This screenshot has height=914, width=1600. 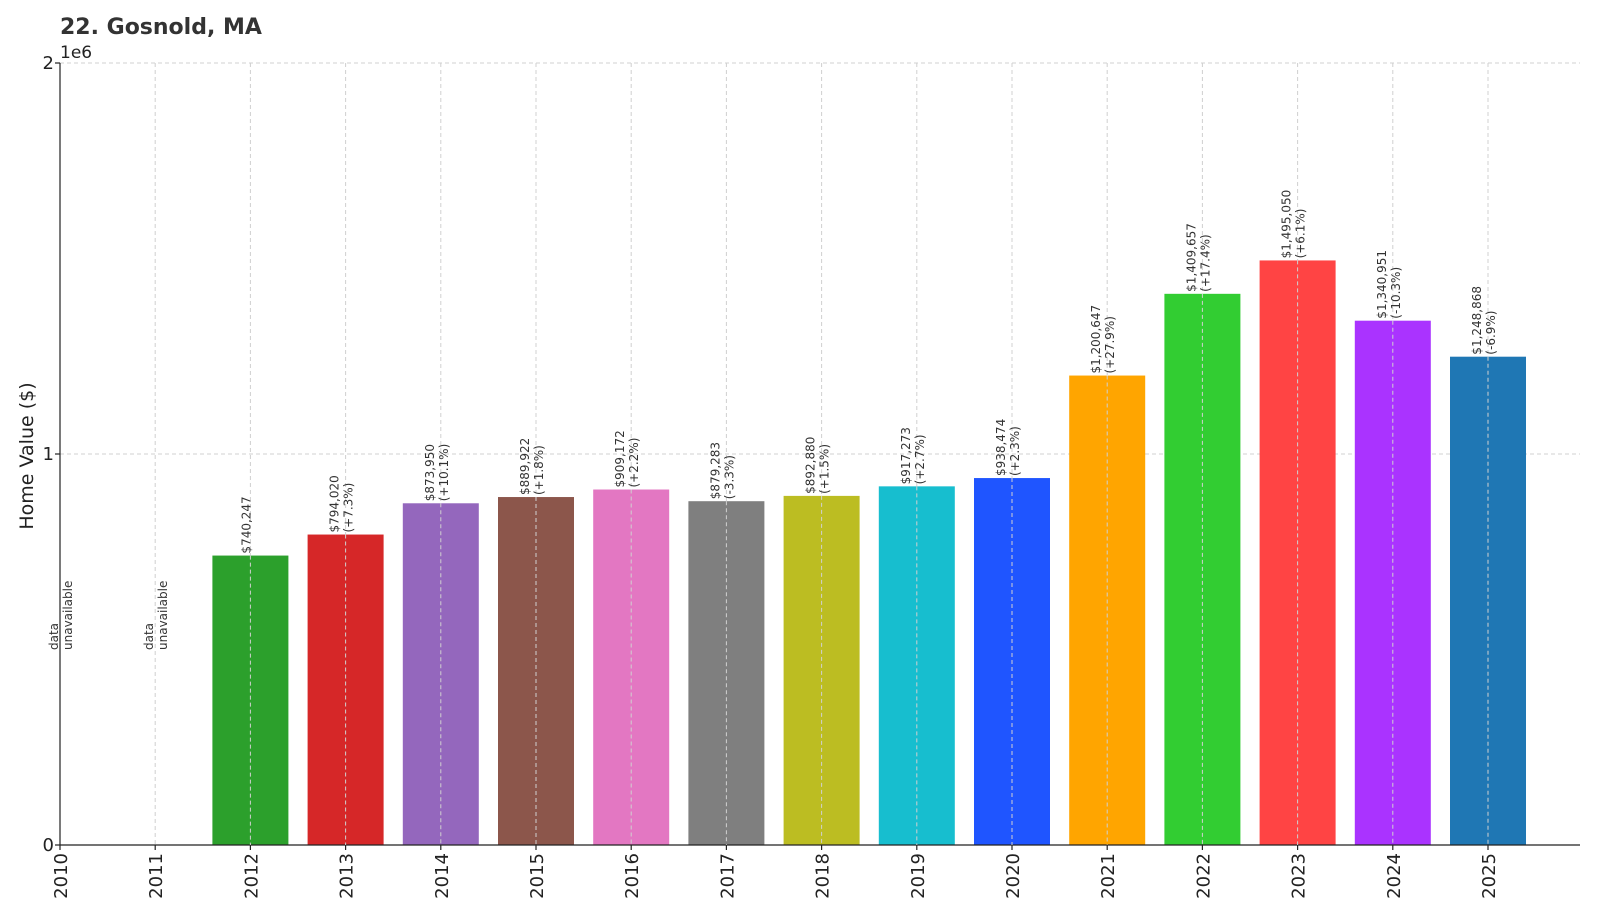 What do you see at coordinates (1198, 257) in the screenshot?
I see `bar-value-label: $1,409,657(+17.4%)` at bounding box center [1198, 257].